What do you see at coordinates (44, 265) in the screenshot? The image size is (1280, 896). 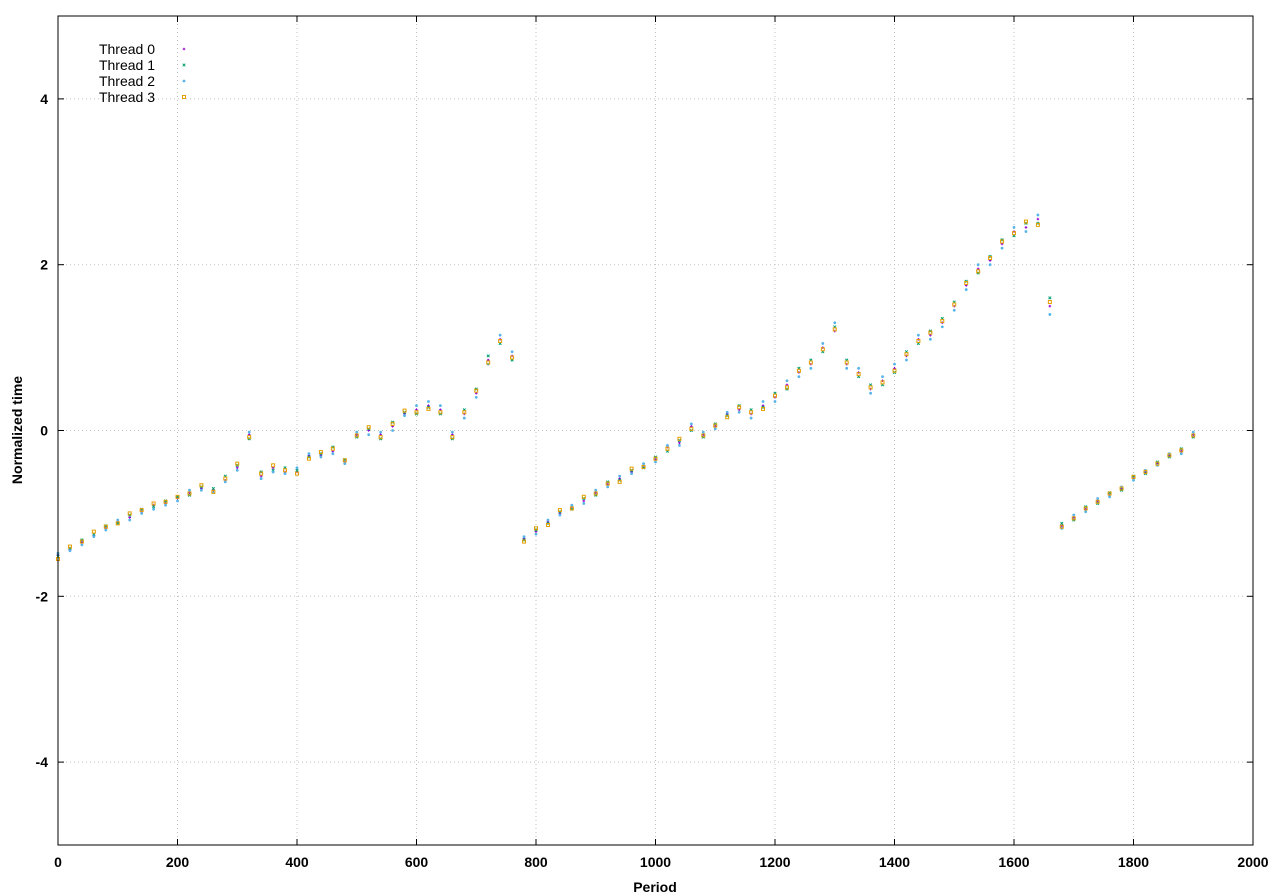 I see `y-tick-label: 2` at bounding box center [44, 265].